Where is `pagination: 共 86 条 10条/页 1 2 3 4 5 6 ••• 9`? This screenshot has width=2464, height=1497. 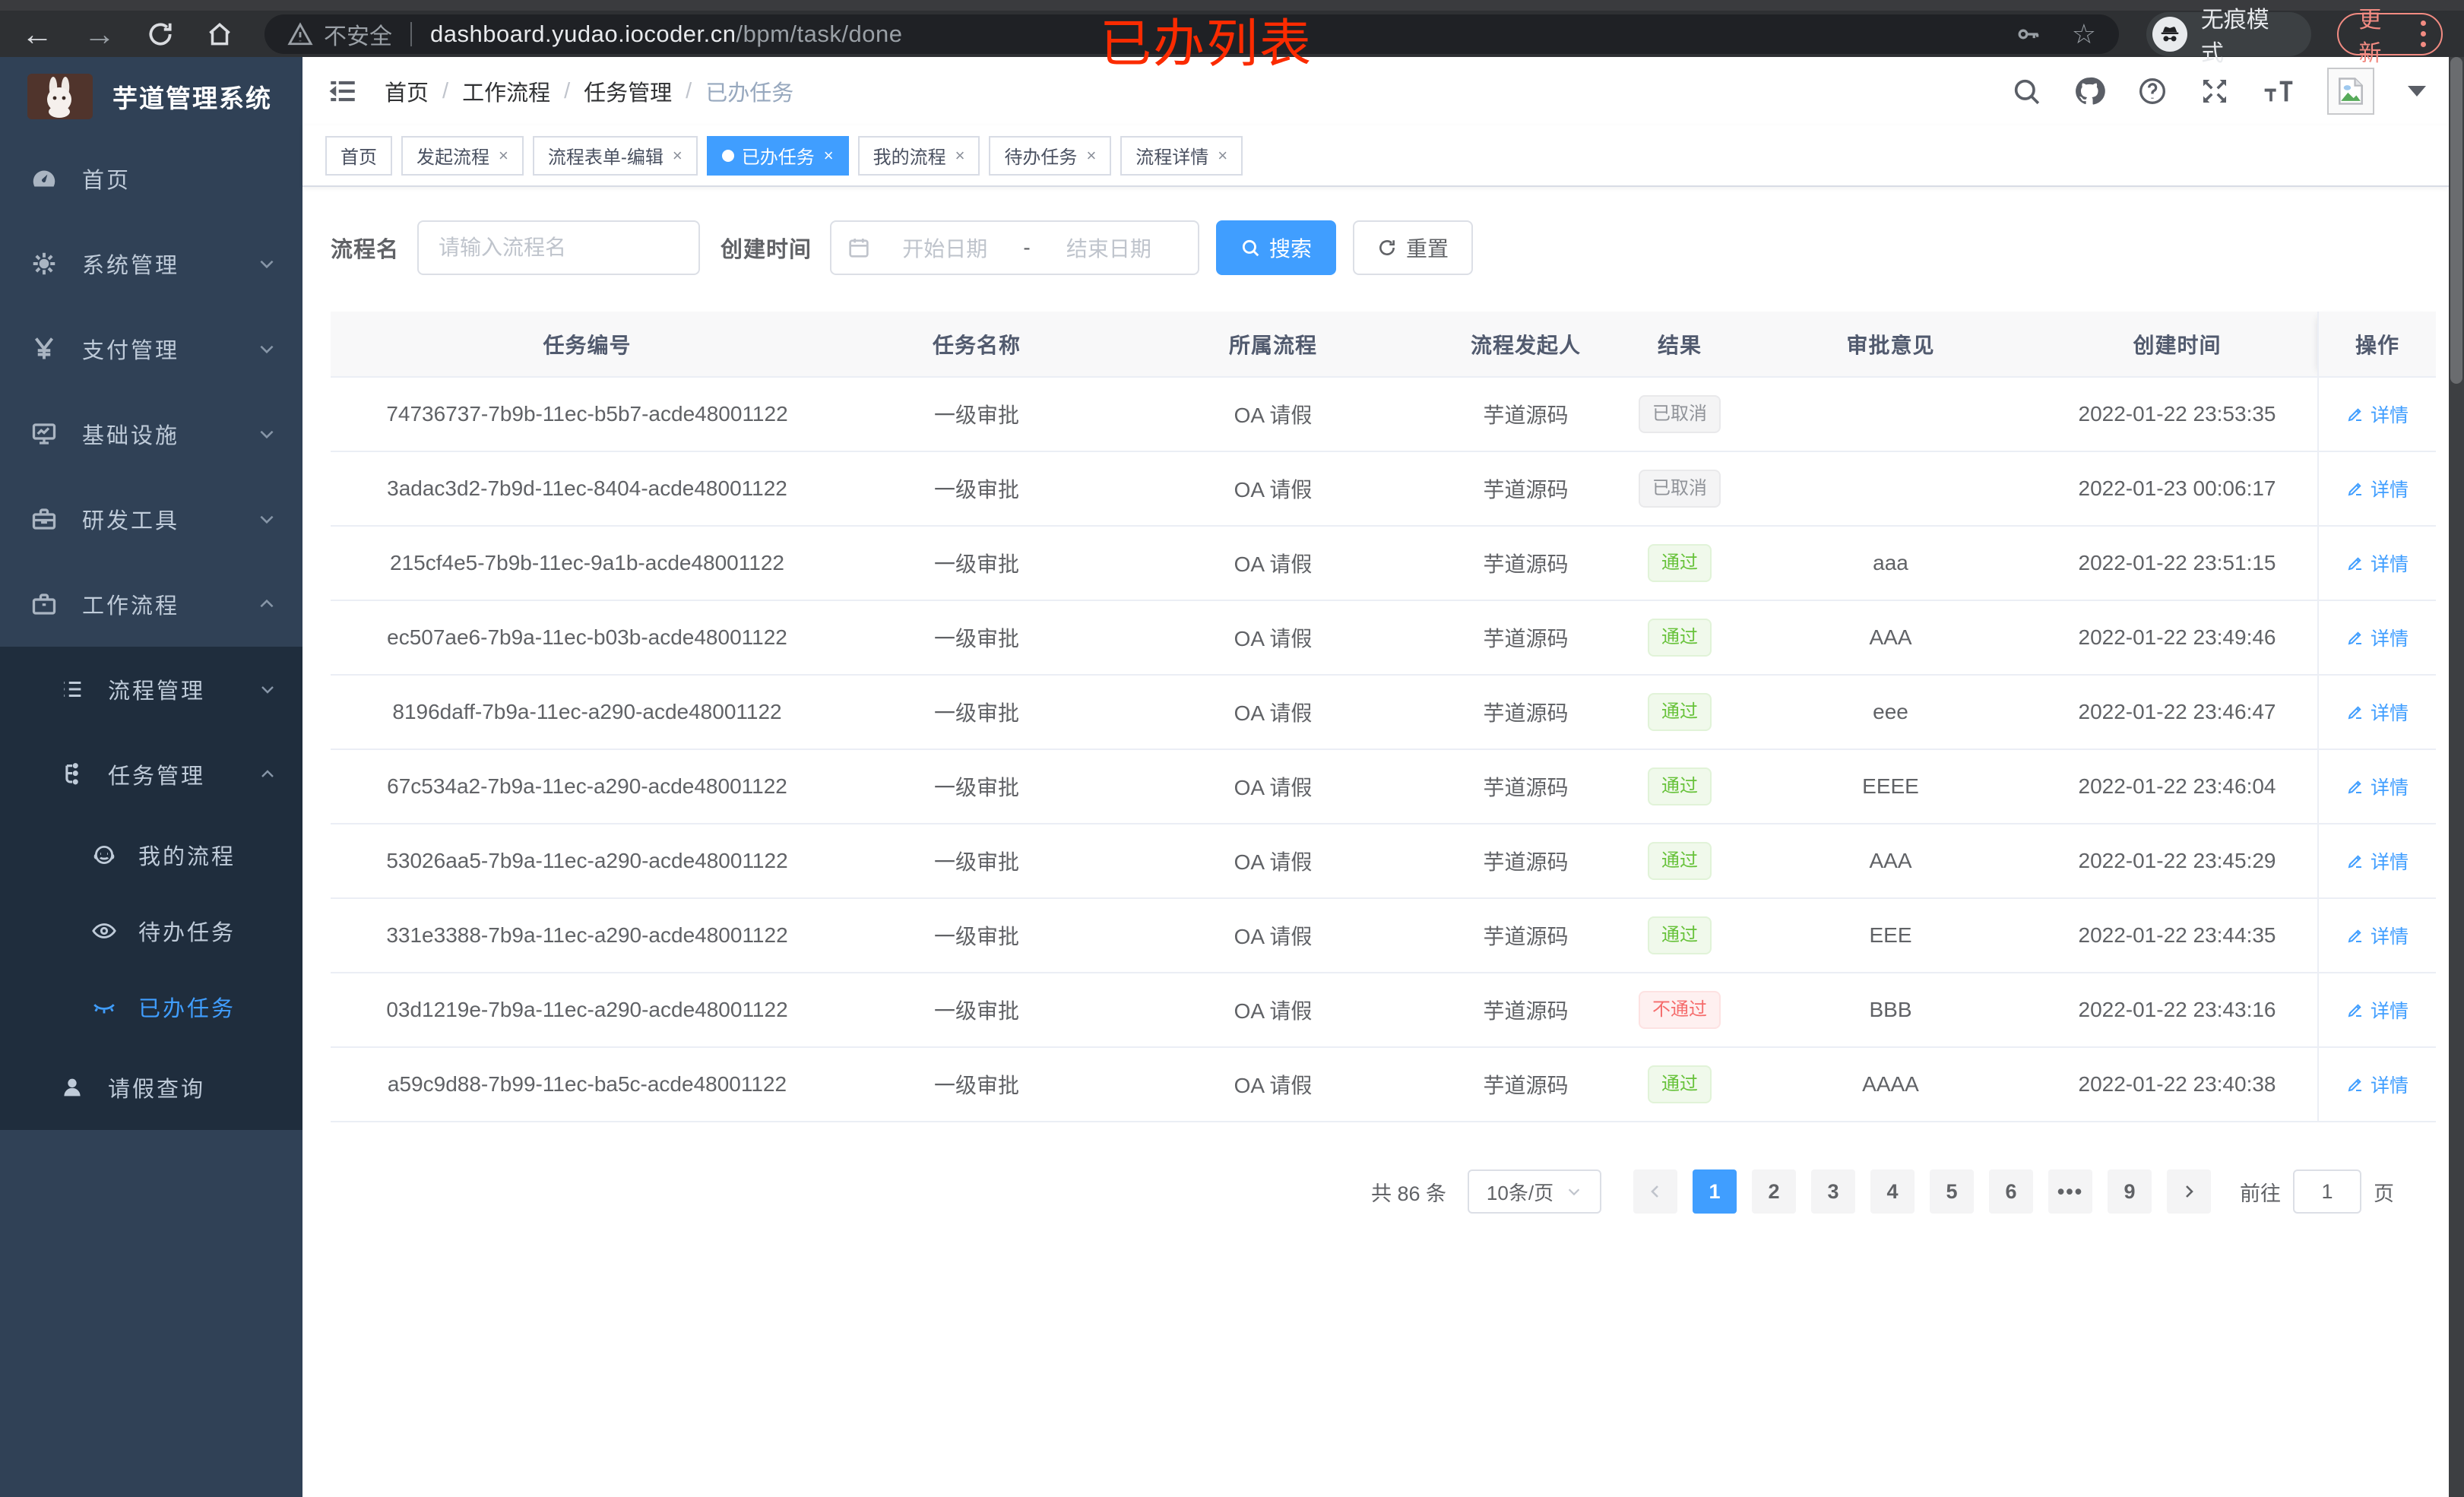 pagination: 共 86 条 10条/页 1 2 3 4 5 6 ••• 9 is located at coordinates (1378, 1191).